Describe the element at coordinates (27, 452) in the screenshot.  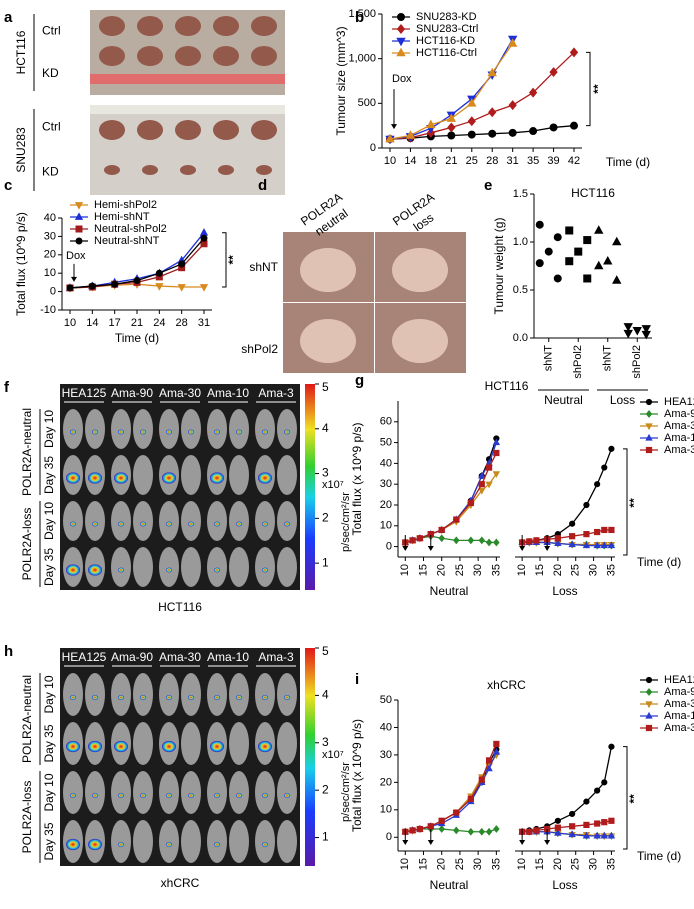
I see `group-label: POLR2A-neutral` at that location.